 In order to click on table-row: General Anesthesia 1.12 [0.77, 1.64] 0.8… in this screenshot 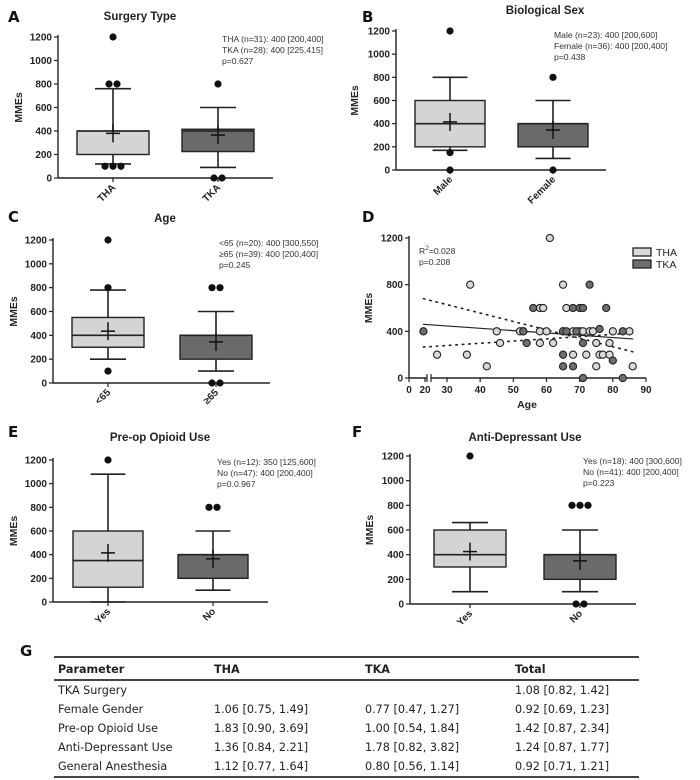, I will do `click(346, 767)`.